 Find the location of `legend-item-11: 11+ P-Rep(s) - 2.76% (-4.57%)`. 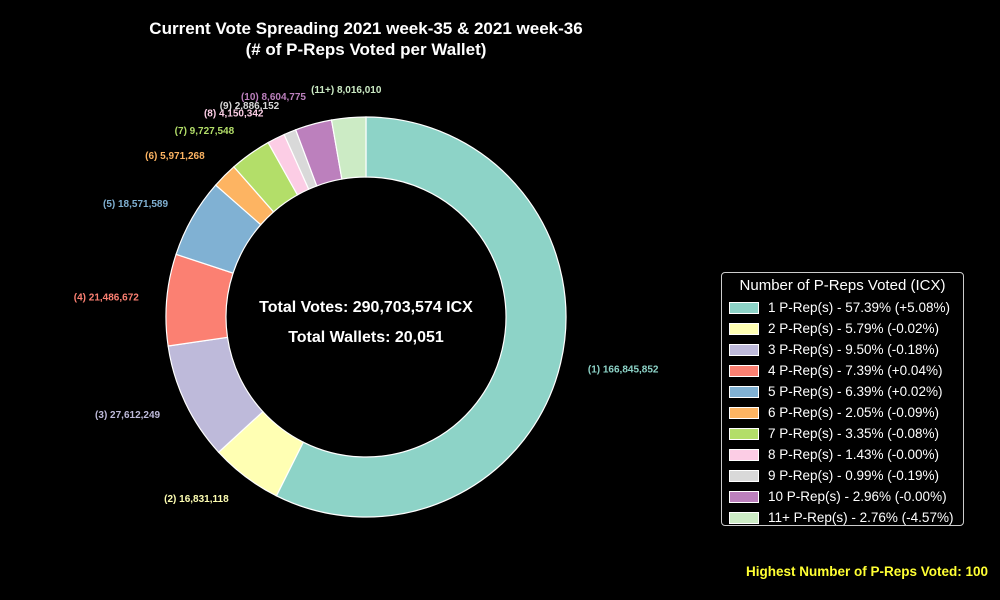

legend-item-11: 11+ P-Rep(s) - 2.76% (-4.57%) is located at coordinates (841, 517).